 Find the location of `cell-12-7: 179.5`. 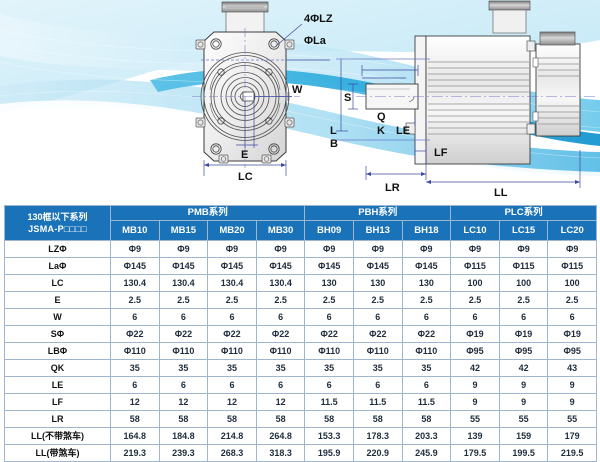

cell-12-7: 179.5 is located at coordinates (475, 453).